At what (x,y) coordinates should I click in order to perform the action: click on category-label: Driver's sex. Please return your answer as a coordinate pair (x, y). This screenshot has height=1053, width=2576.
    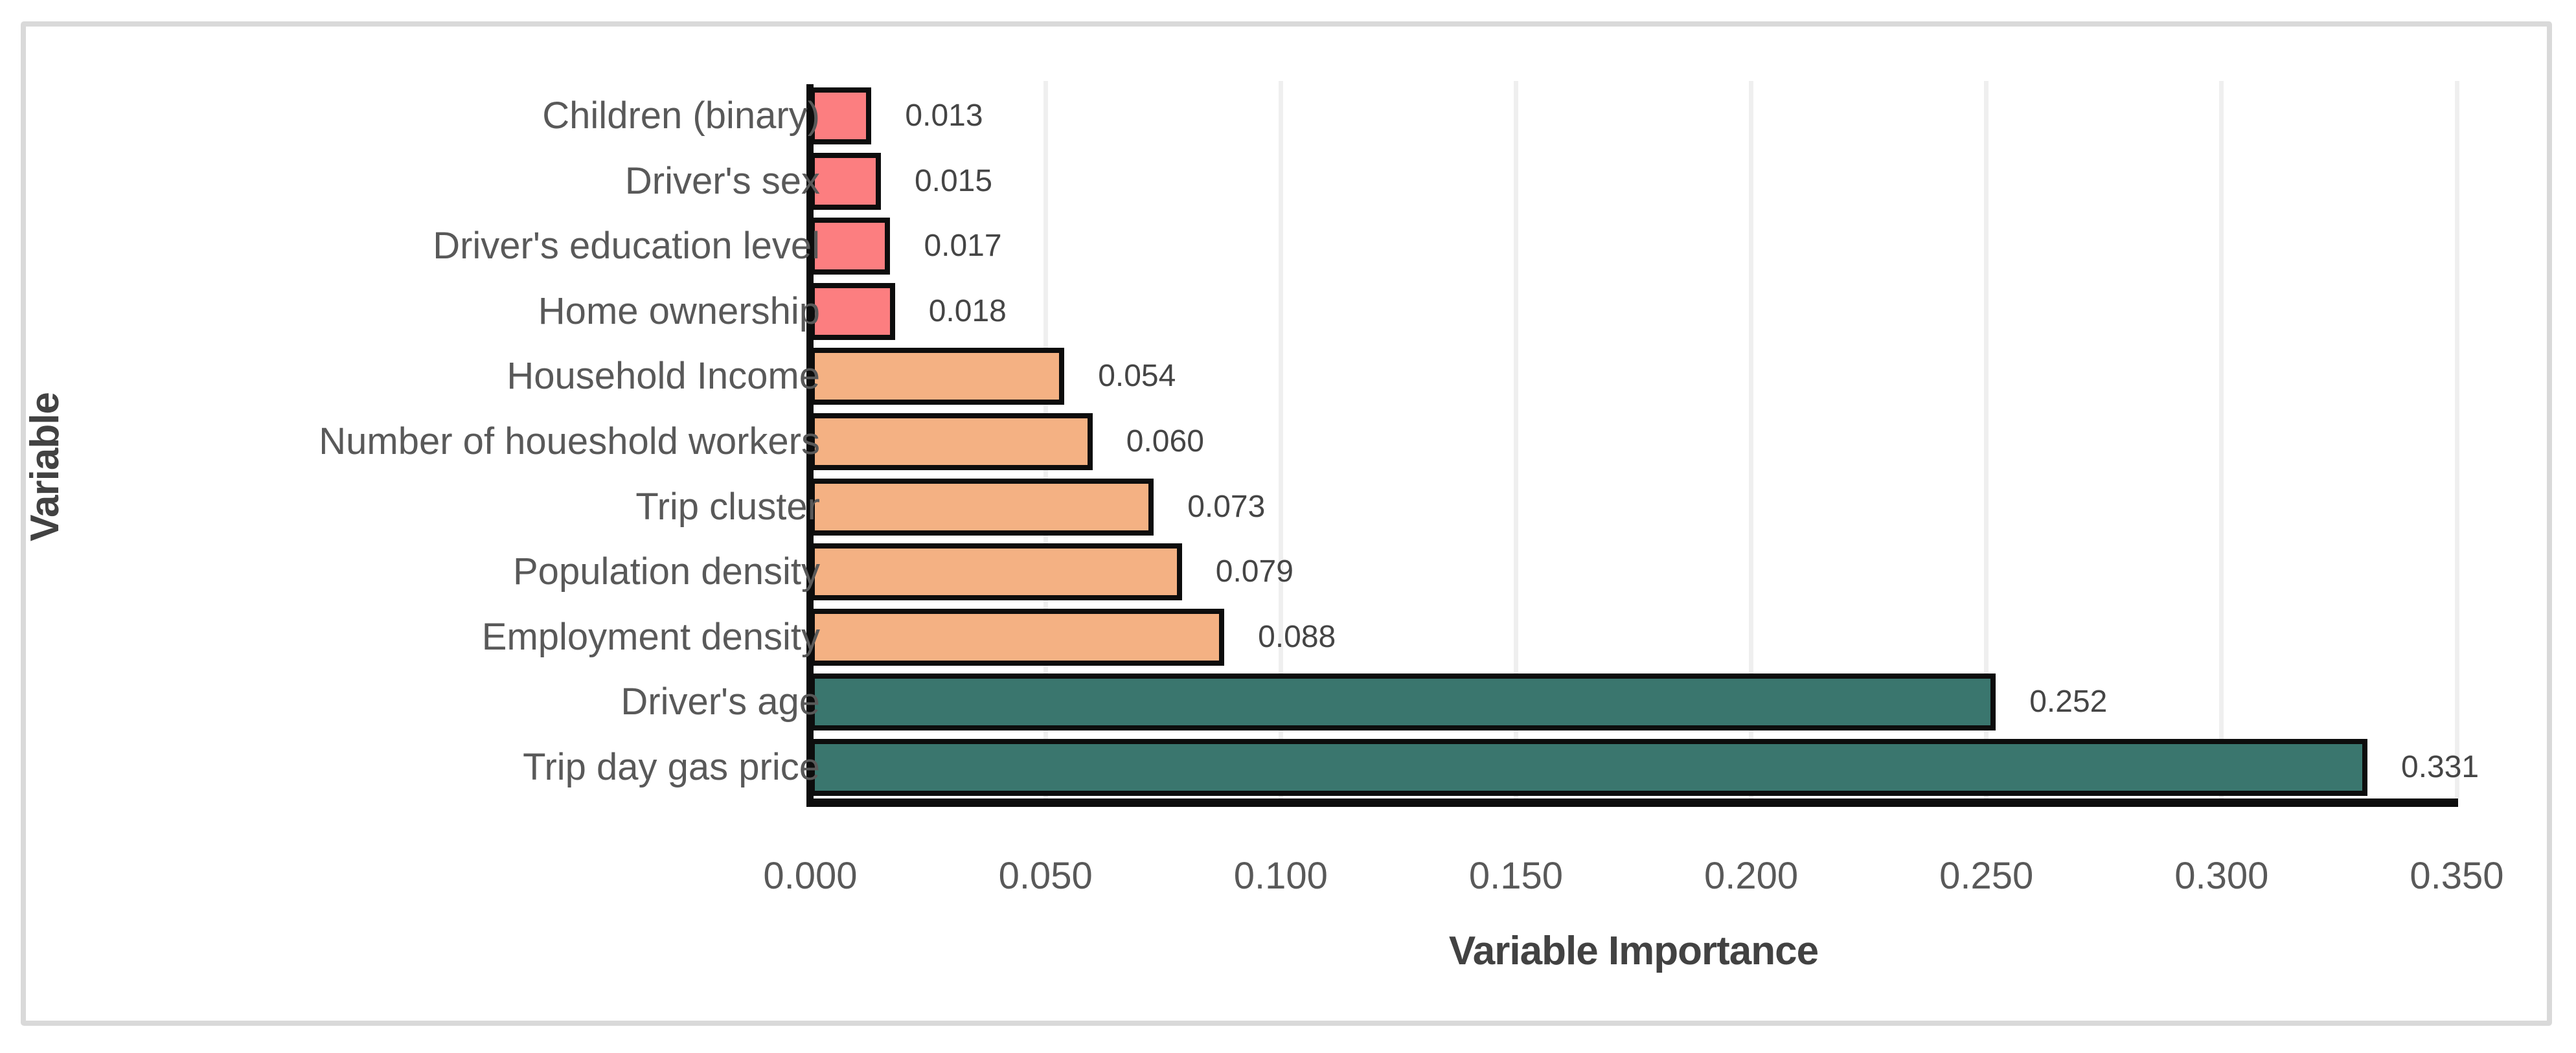
    Looking at the image, I should click on (722, 180).